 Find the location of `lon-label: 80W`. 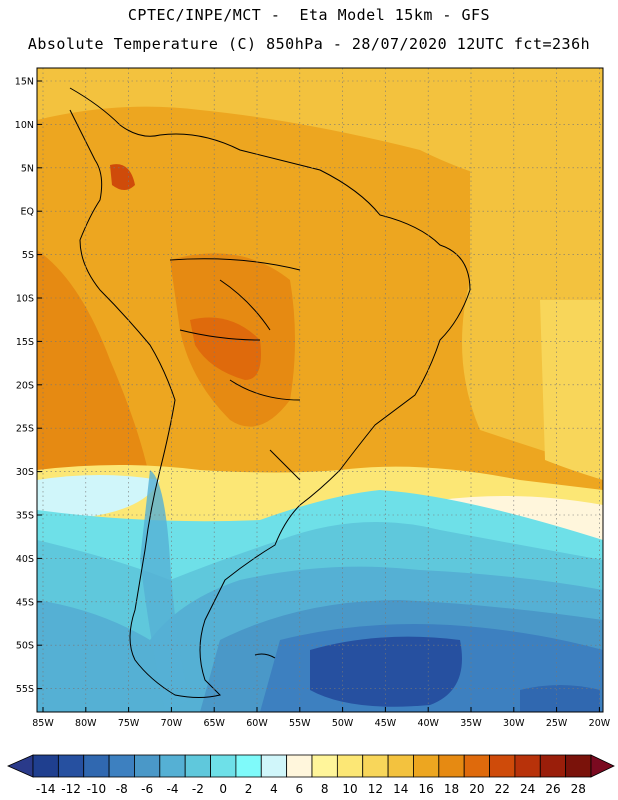

lon-label: 80W is located at coordinates (86, 723).